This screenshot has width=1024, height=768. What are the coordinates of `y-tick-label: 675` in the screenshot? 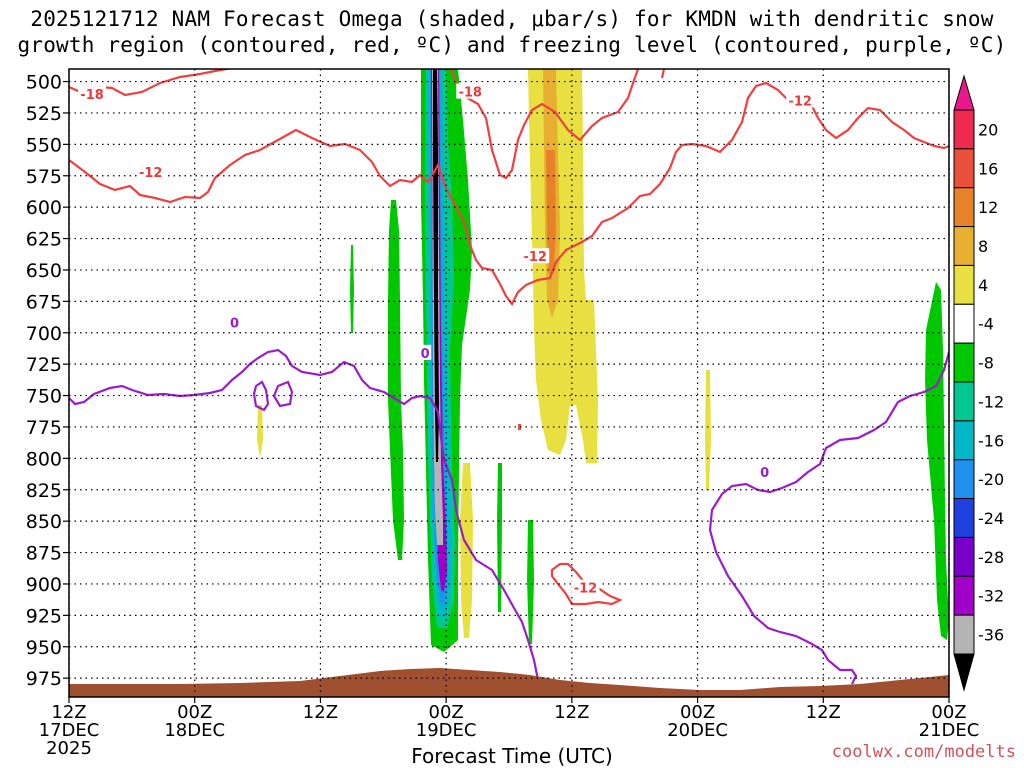 It's located at (44, 302).